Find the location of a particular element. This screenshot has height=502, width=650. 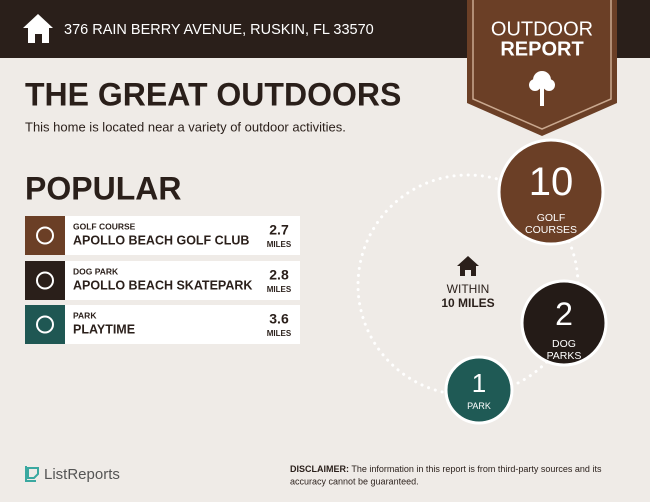

badge-line2: REPORT is located at coordinates (541, 49).